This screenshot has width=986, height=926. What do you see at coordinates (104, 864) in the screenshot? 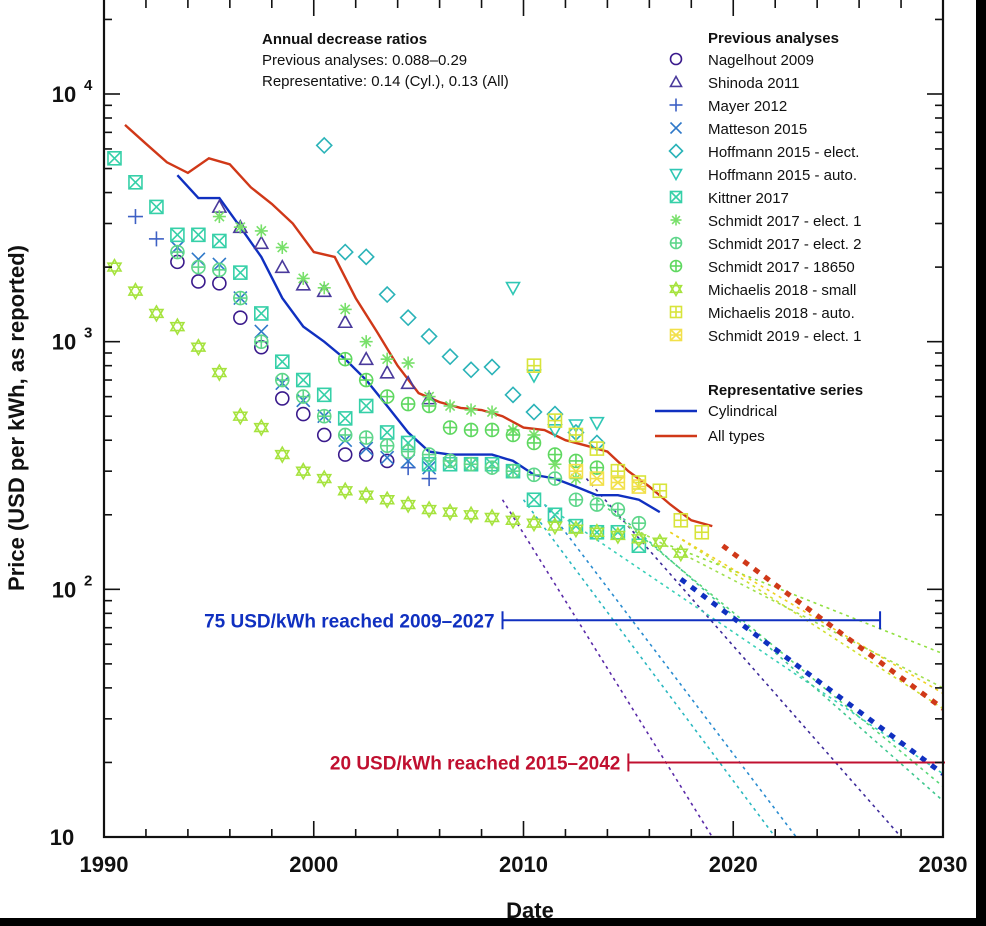
I see `x-tick-label: 1990` at bounding box center [104, 864].